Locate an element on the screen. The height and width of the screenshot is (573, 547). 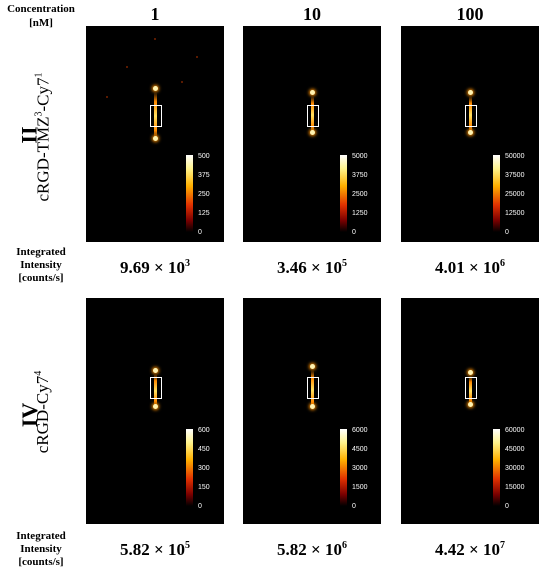
concentration-unit: [nM] is located at coordinates (41, 23).